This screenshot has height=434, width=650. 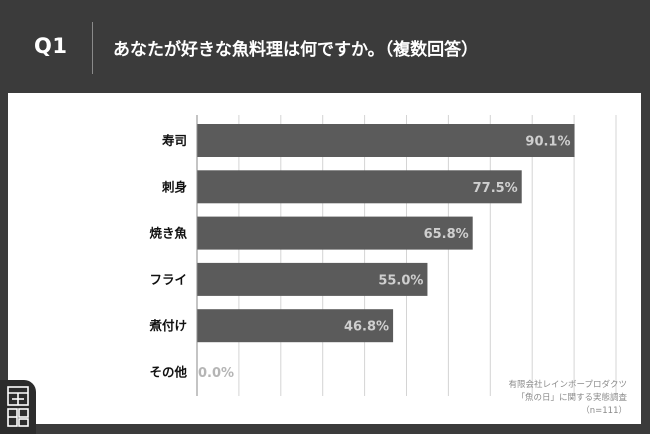 What do you see at coordinates (168, 372) in the screenshot?
I see `category-label: その他` at bounding box center [168, 372].